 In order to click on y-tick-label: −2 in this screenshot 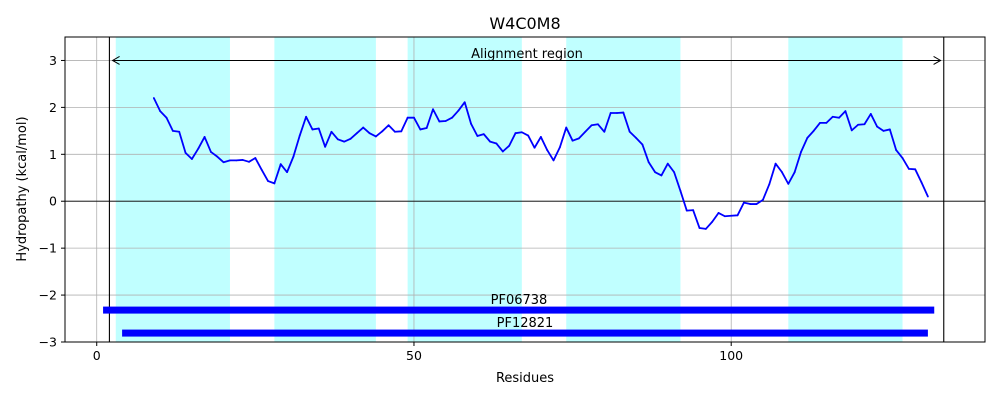, I will do `click(48, 295)`.